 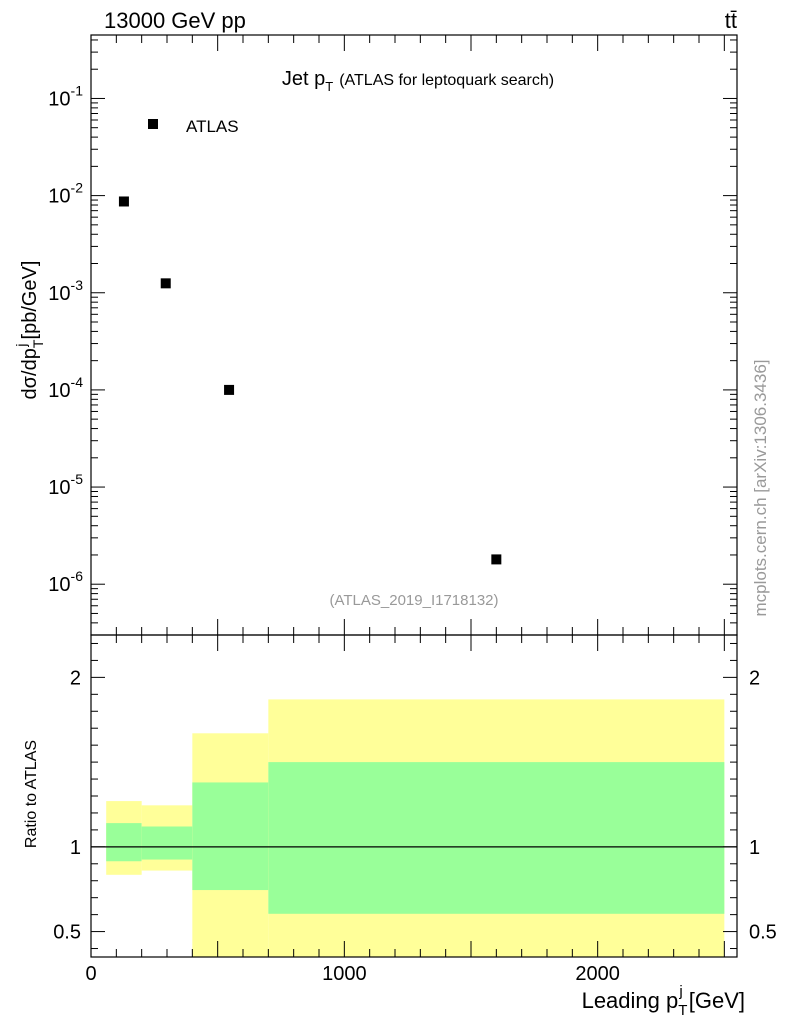 What do you see at coordinates (754, 678) in the screenshot?
I see `ratio-y-tick-label-right: 2` at bounding box center [754, 678].